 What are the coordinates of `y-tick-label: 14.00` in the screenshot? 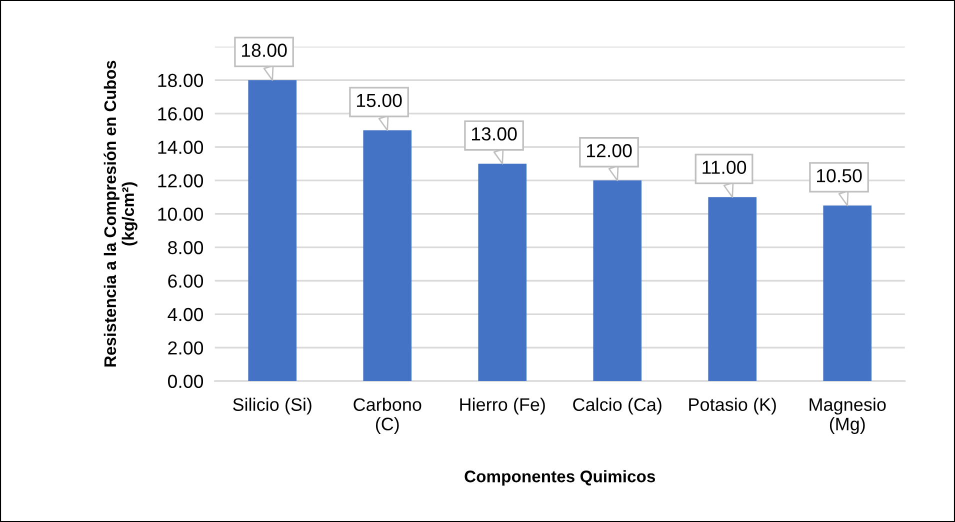 It's located at (181, 147).